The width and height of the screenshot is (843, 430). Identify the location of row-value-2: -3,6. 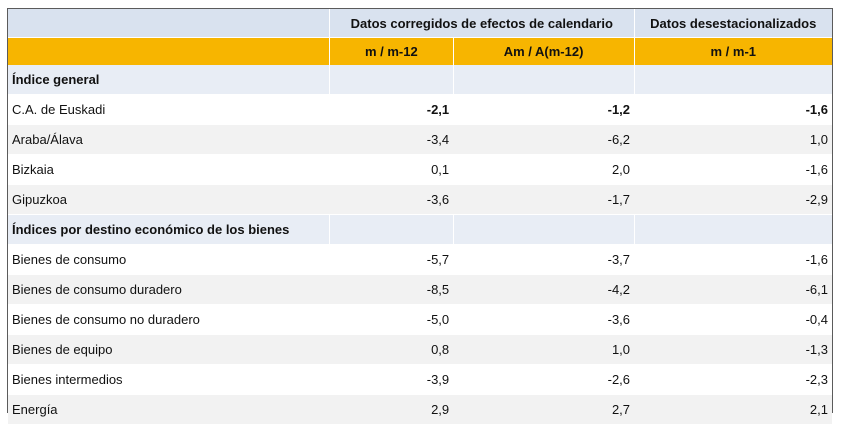
(544, 319).